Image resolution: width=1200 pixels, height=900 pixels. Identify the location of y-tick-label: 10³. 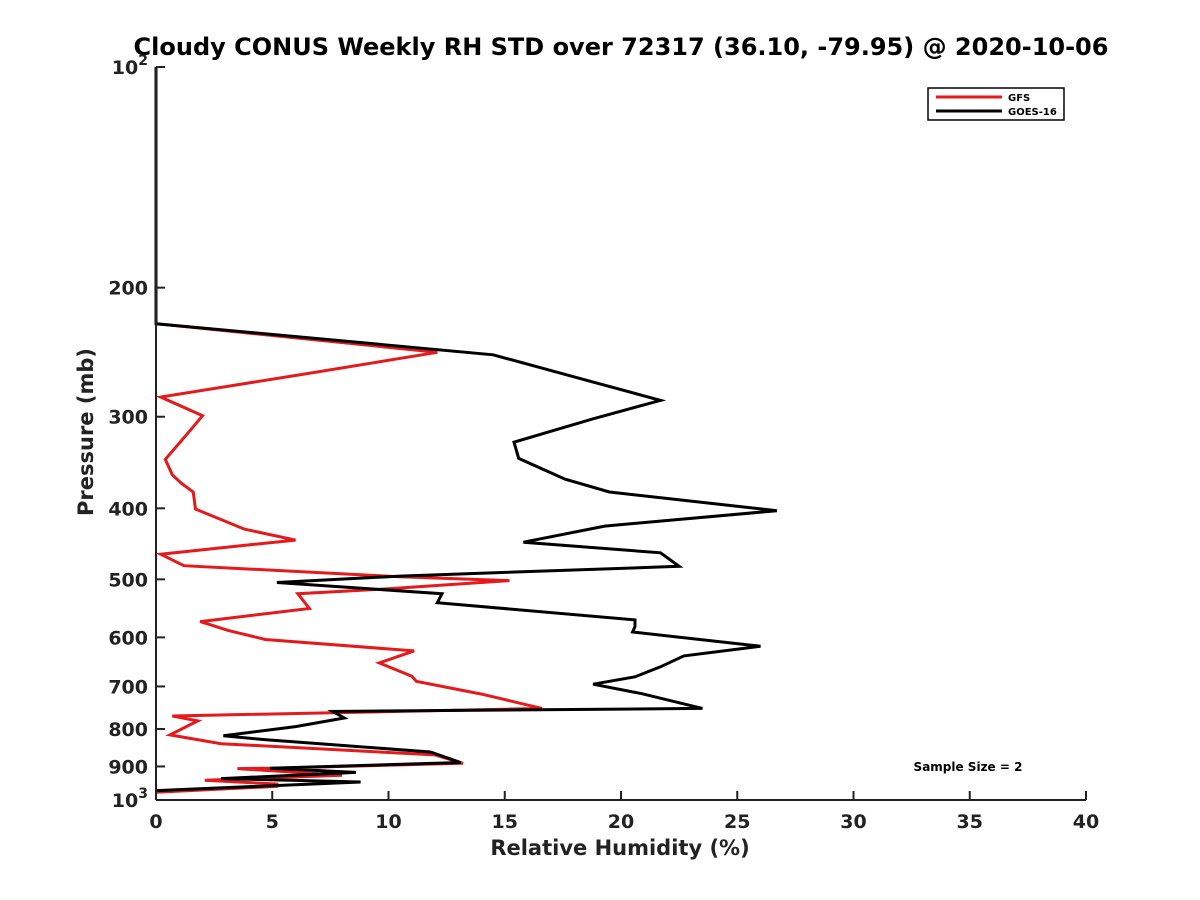
(130, 799).